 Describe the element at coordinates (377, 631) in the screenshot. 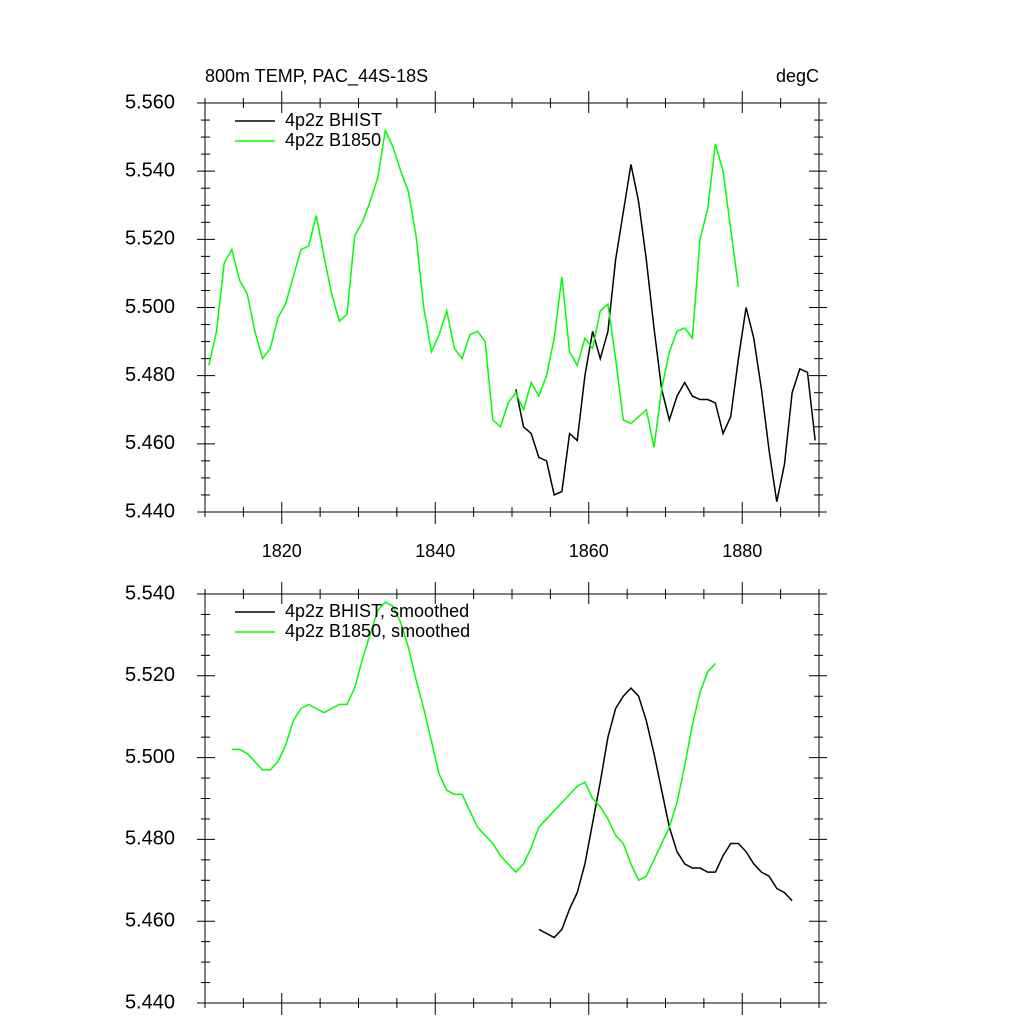

I see `legend-label: 4p2z B1850, smoothed` at that location.